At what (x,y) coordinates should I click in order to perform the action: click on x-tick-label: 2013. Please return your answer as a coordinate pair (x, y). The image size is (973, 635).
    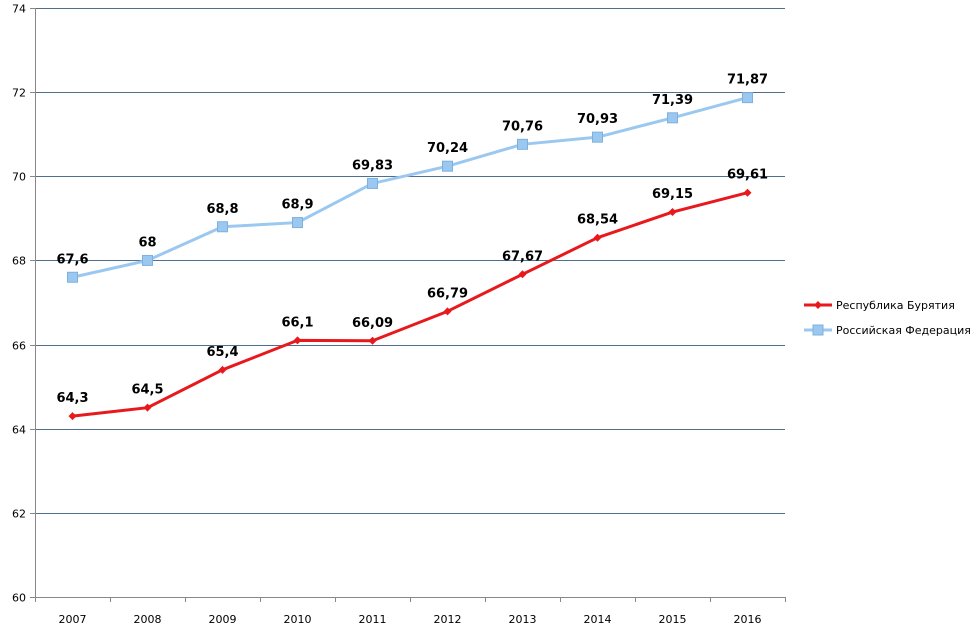
    Looking at the image, I should click on (523, 619).